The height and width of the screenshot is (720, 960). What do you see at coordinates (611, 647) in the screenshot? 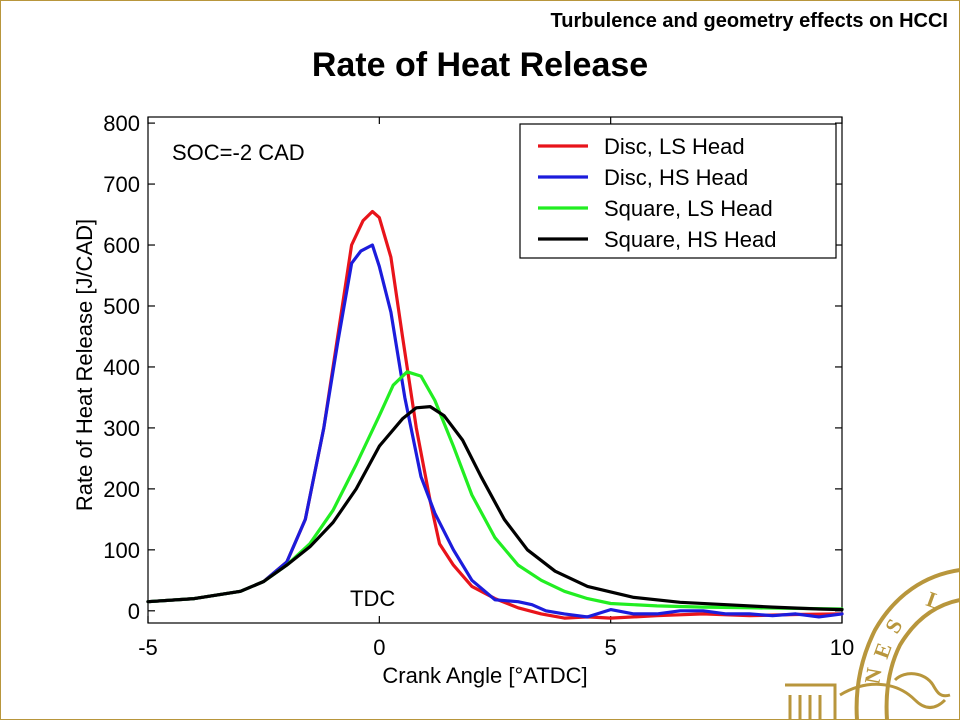
I see `x-tick-label: 5` at bounding box center [611, 647].